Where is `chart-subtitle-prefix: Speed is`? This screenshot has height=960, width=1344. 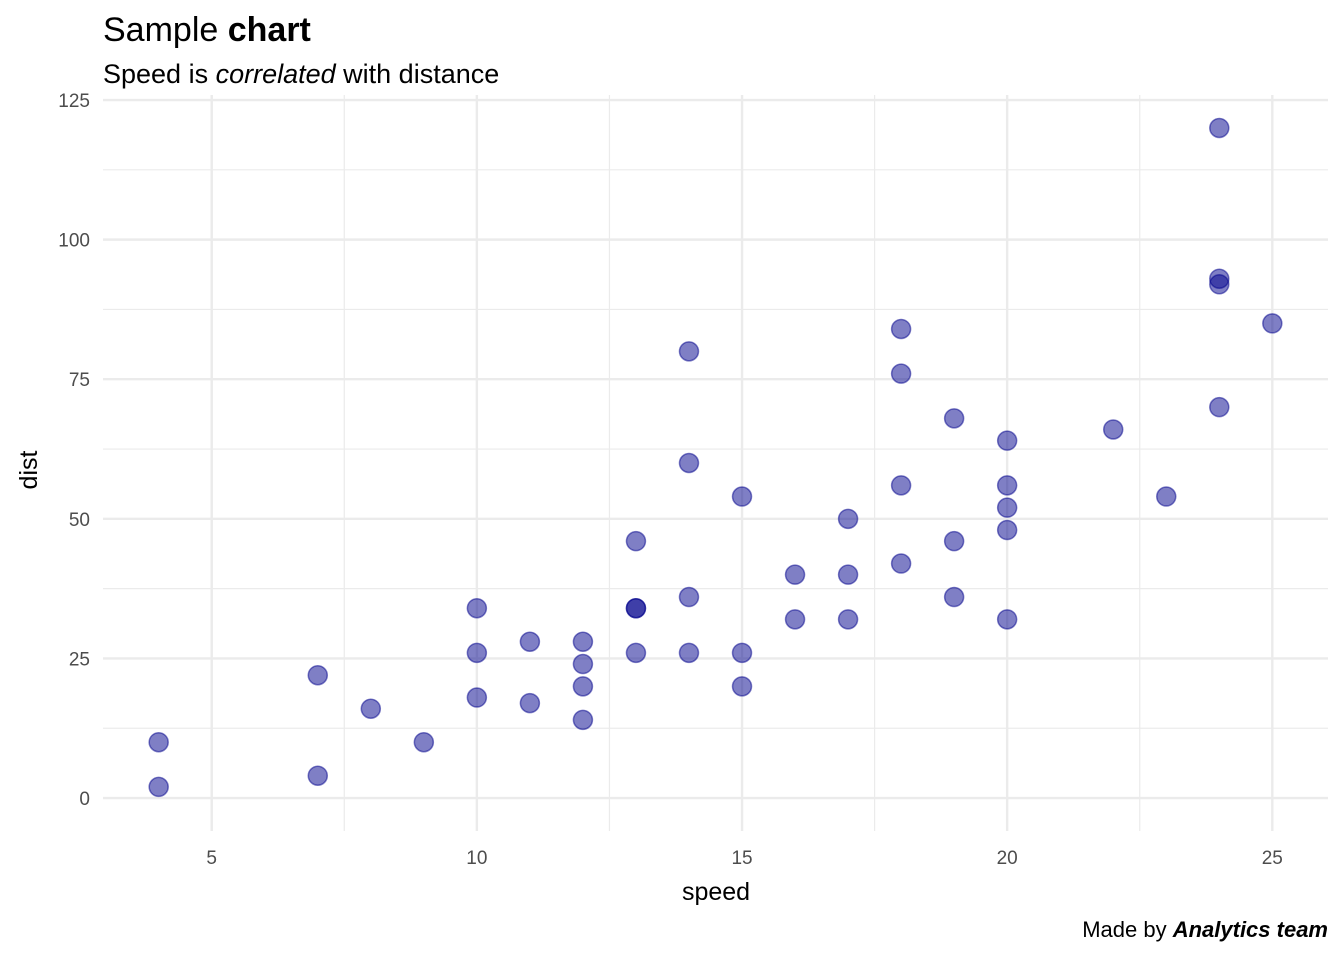
chart-subtitle-prefix: Speed is is located at coordinates (159, 74).